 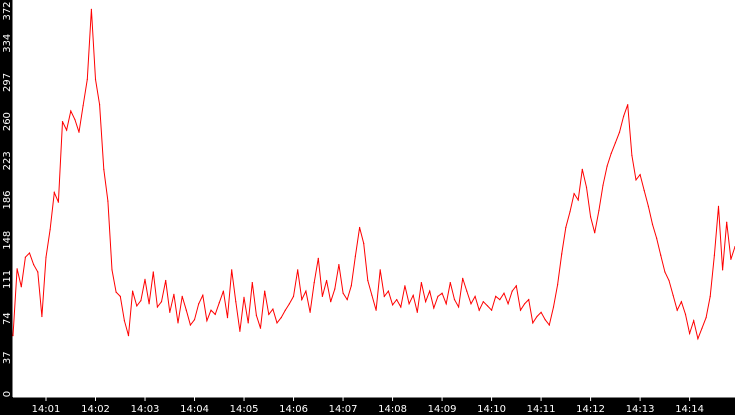 I want to click on y-tick-label: 186, so click(x=7, y=199).